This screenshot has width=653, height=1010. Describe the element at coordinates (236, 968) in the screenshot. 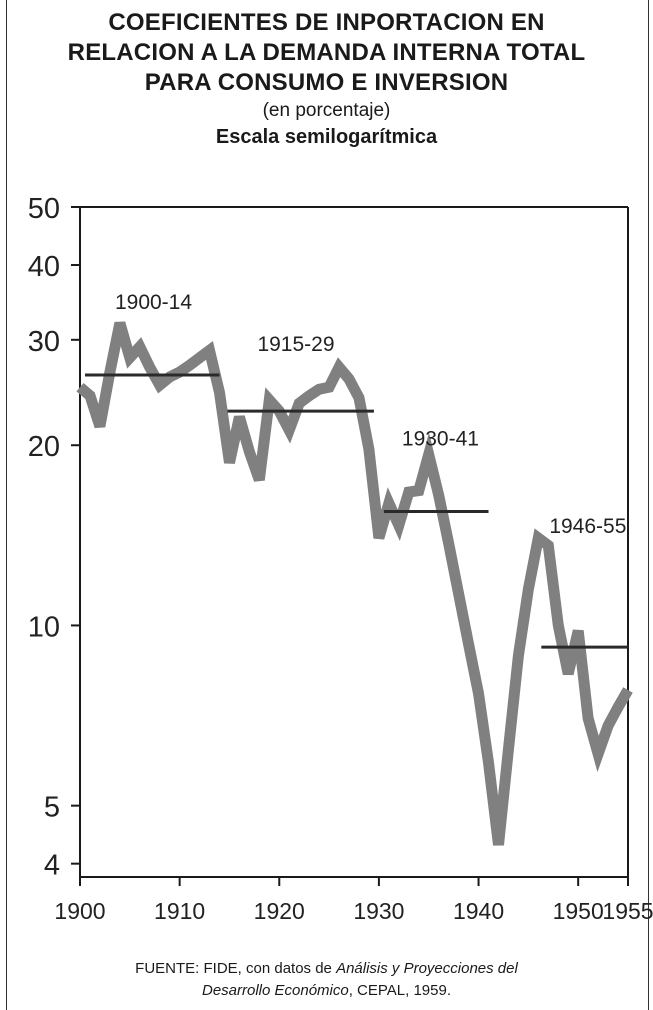

I see `source-prefix: FUENTE: FIDE, con datos de` at that location.